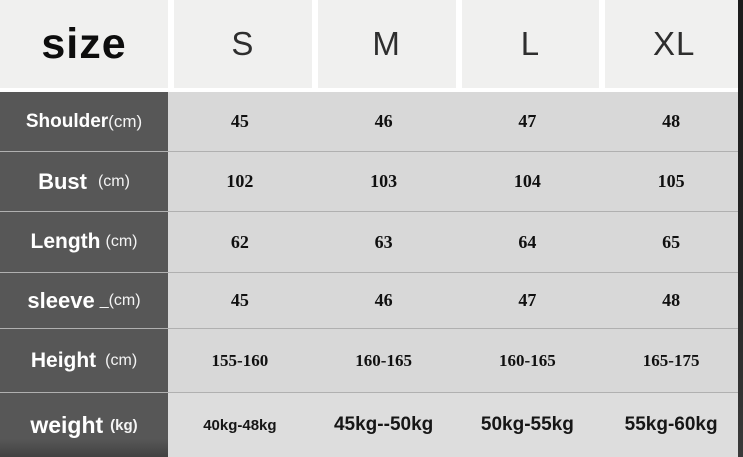  I want to click on column-header-m: M, so click(386, 44).